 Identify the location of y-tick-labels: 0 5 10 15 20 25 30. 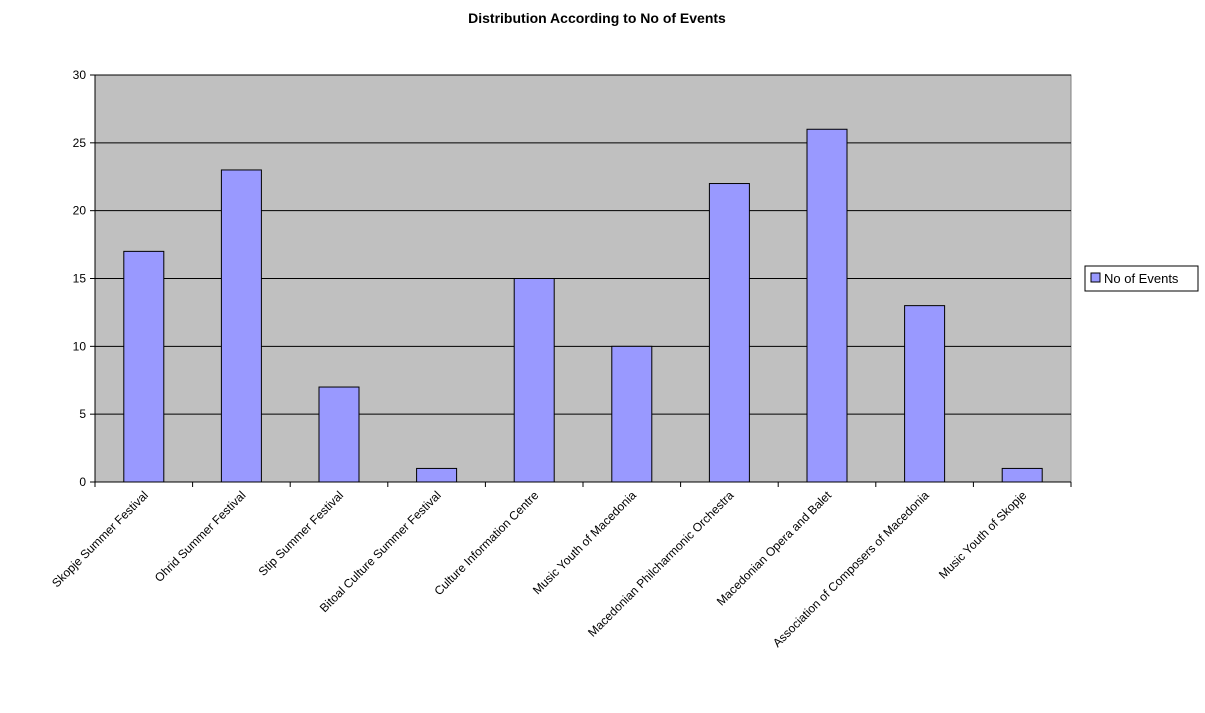
(80, 278).